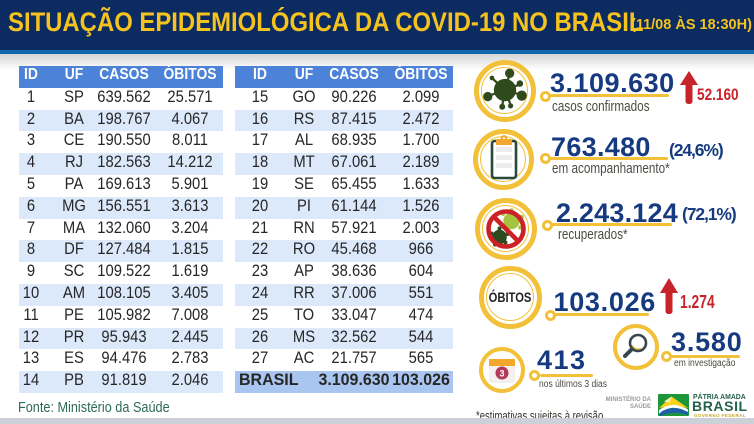 The height and width of the screenshot is (424, 754). What do you see at coordinates (501, 374) in the screenshot?
I see `svg-text: 3` at bounding box center [501, 374].